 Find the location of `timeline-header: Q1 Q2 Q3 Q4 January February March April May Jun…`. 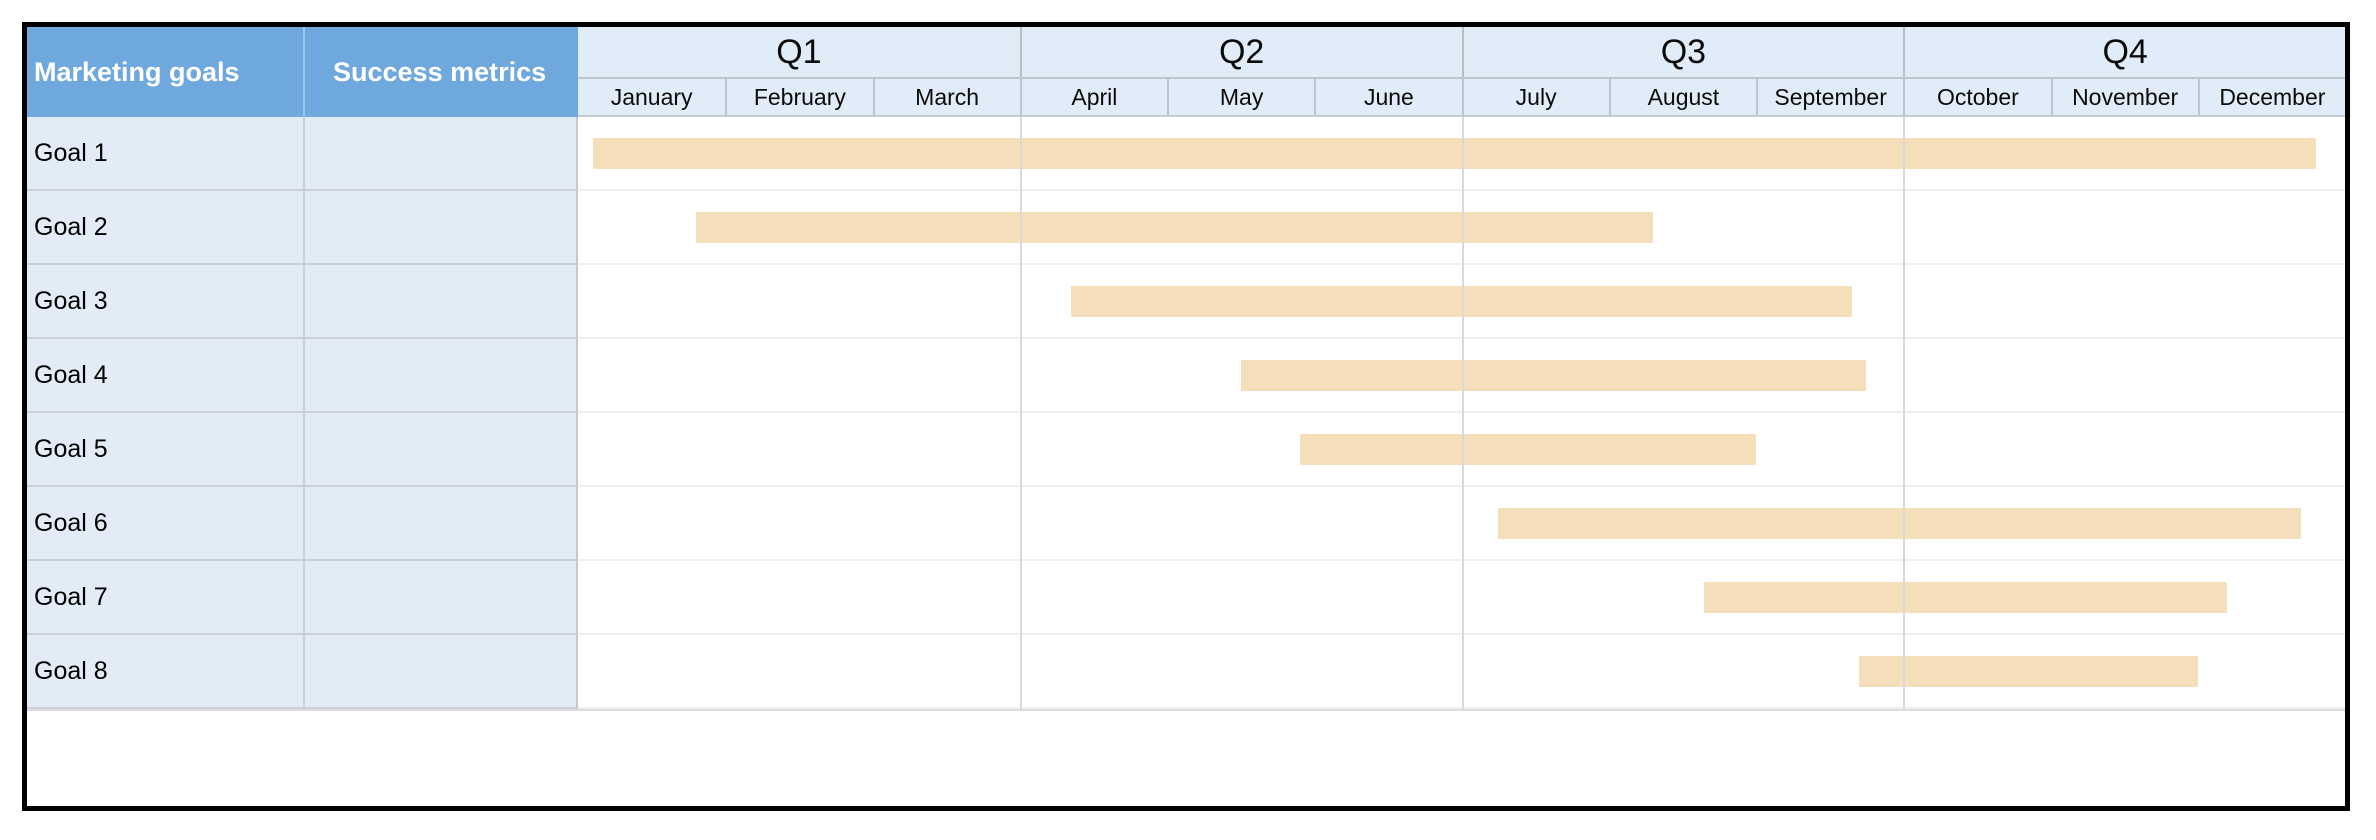

timeline-header: Q1 Q2 Q3 Q4 January February March April May Jun… is located at coordinates (1461, 72).